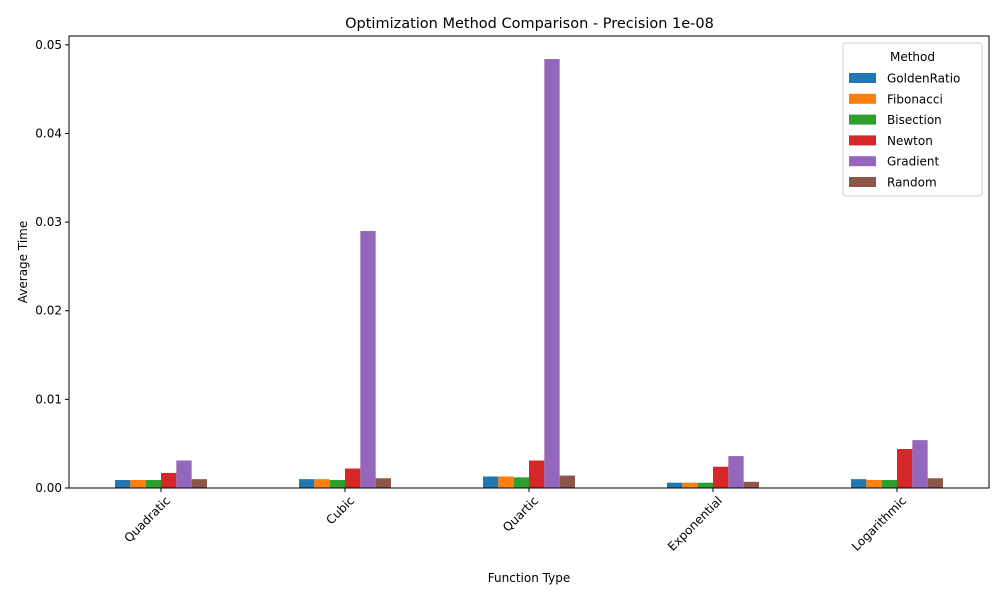  Describe the element at coordinates (910, 141) in the screenshot. I see `legend-label-newton: Newton` at that location.